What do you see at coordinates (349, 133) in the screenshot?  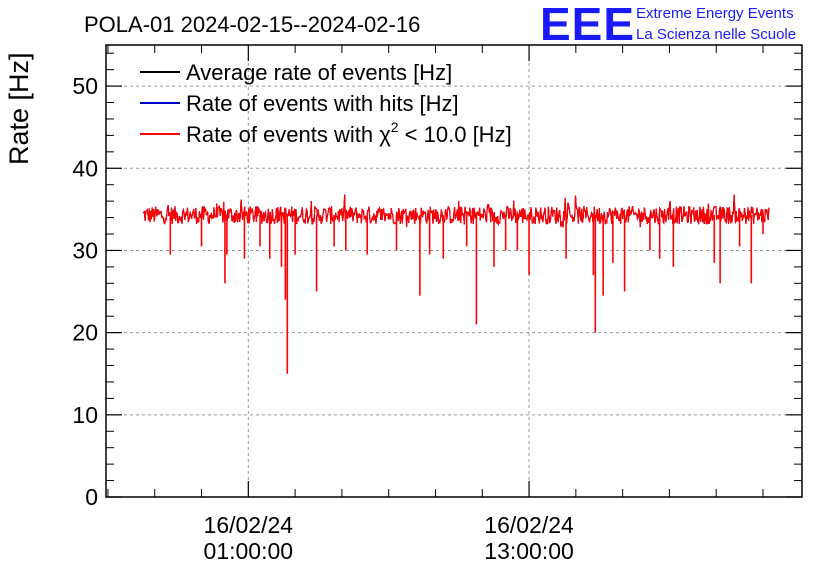 I see `legend-label-chi2: Rate of events with χ2 < 10.0 [Hz]` at bounding box center [349, 133].